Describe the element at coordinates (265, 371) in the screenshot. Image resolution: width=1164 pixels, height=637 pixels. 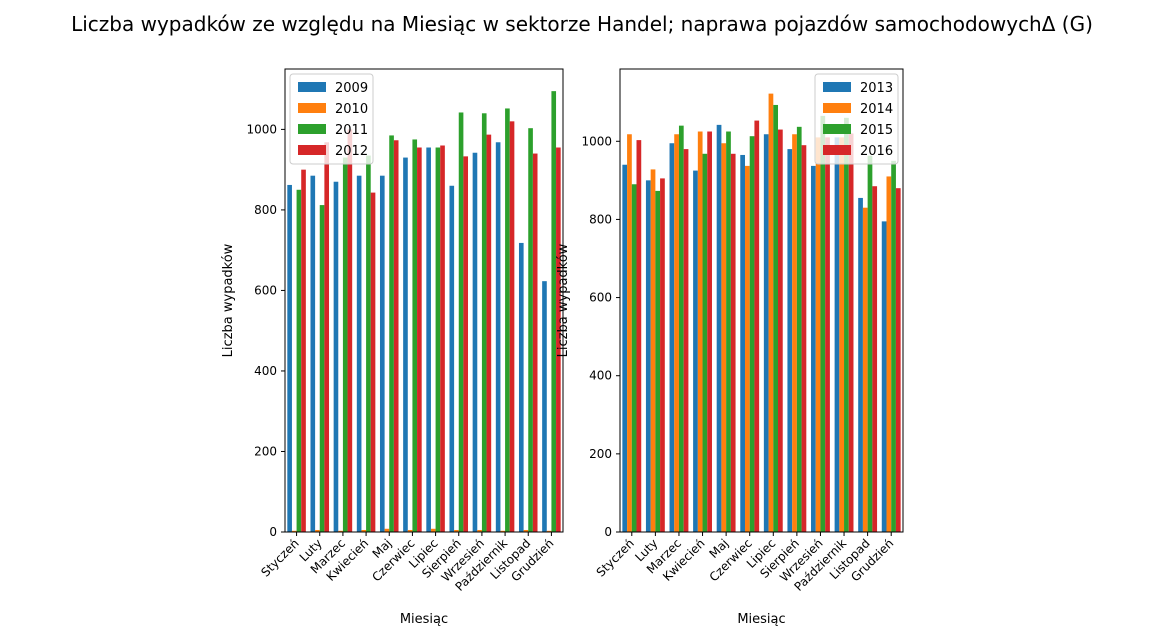
I see `y-tick-label: 400` at that location.